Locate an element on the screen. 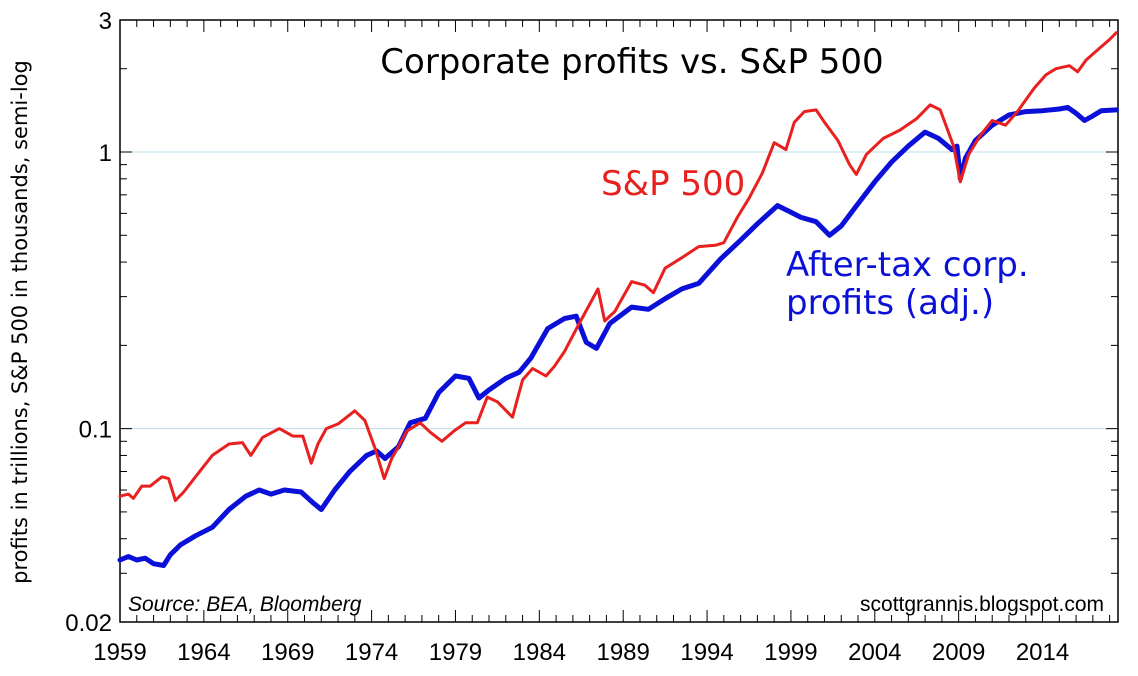 This screenshot has height=676, width=1138. y-tick-label-3: 0.02 is located at coordinates (88, 623).